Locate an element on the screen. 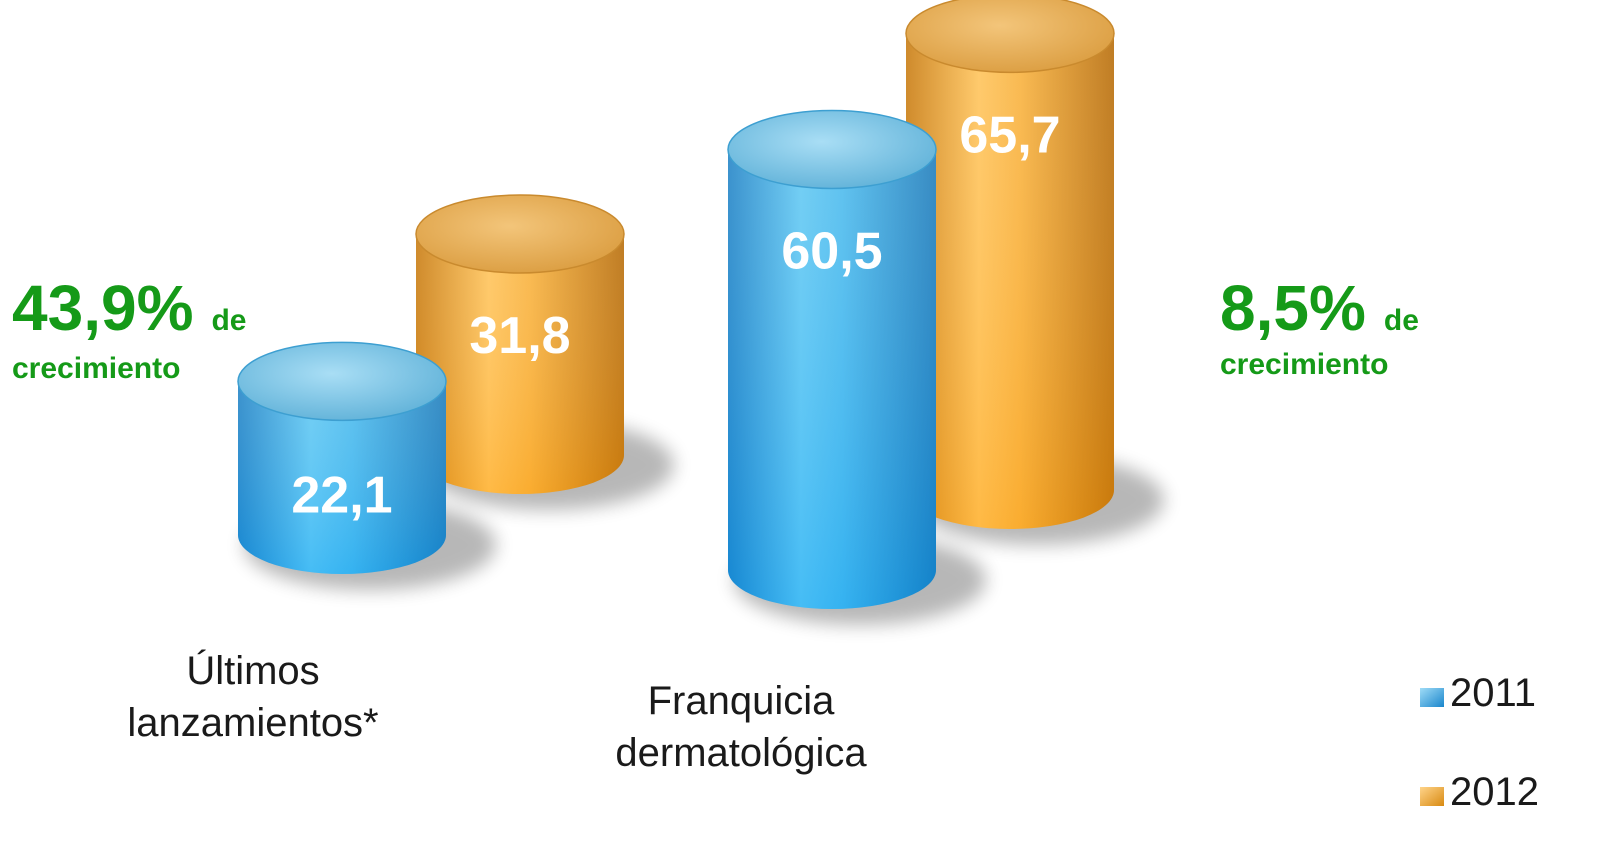 This screenshot has width=1608, height=844. growth-percent: 43,9% de is located at coordinates (129, 308).